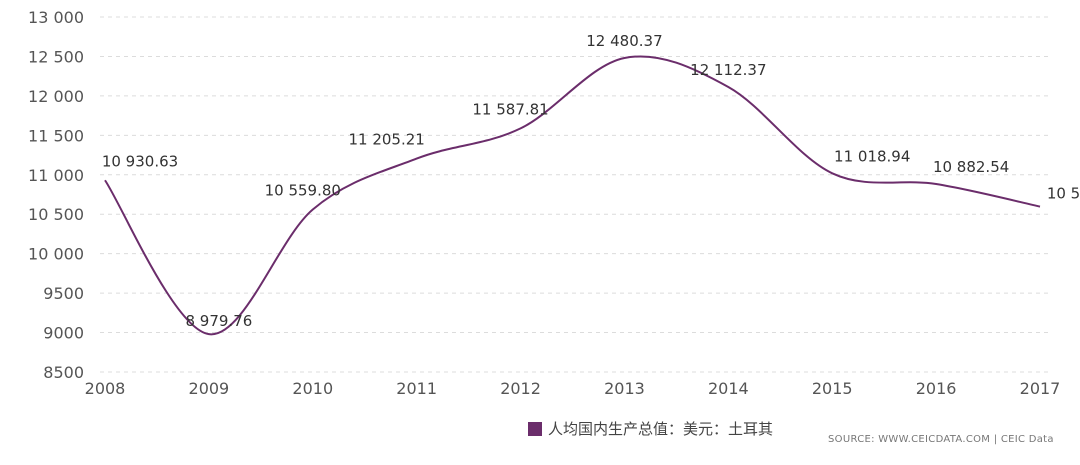 This screenshot has width=1080, height=465. I want to click on x-tick-label: 2014, so click(728, 388).